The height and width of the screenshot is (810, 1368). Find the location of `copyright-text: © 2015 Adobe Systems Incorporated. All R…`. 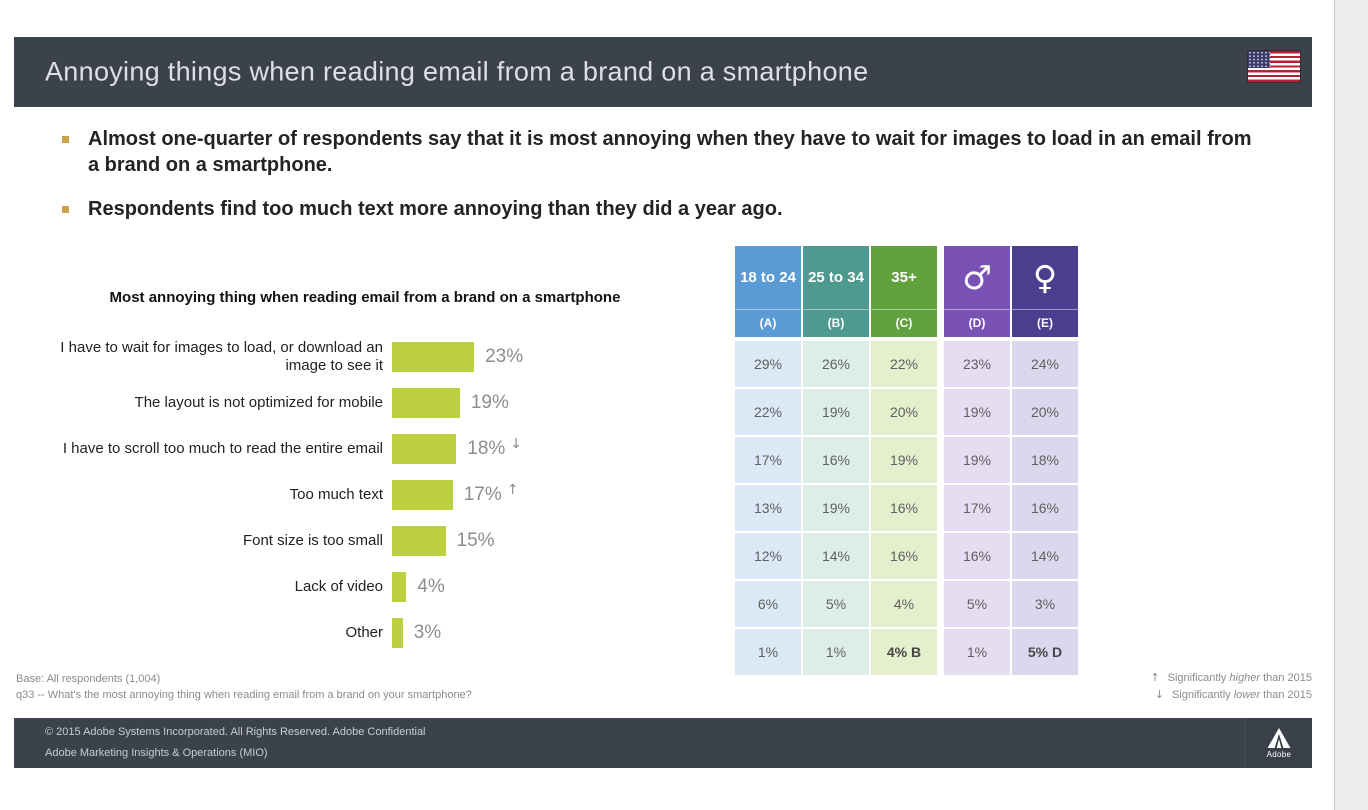

copyright-text: © 2015 Adobe Systems Incorporated. All R… is located at coordinates (235, 732).